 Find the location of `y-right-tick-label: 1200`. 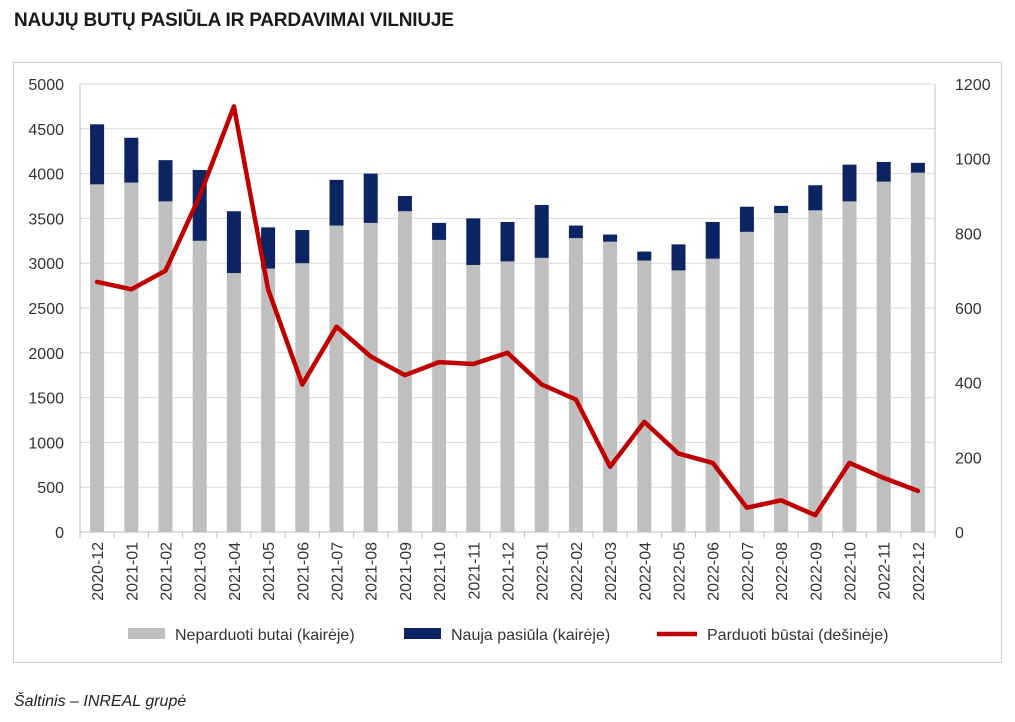

y-right-tick-label: 1200 is located at coordinates (973, 85).